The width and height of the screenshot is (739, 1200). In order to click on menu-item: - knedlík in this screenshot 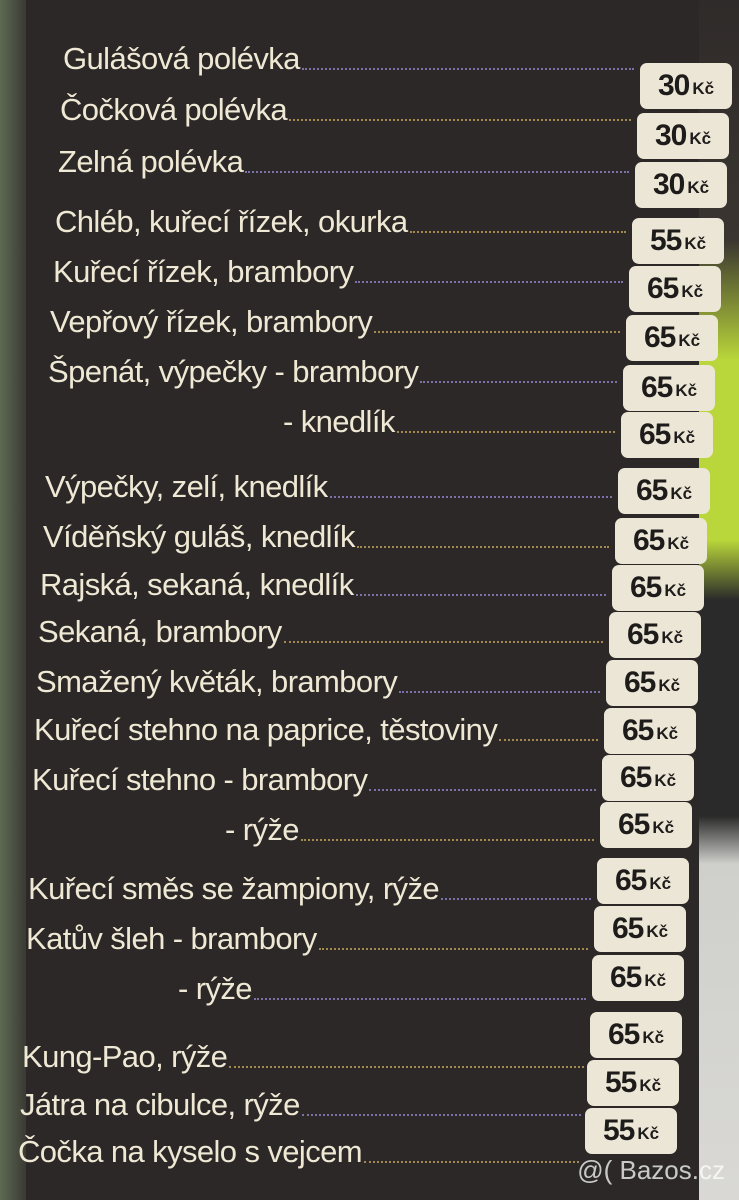, I will do `click(452, 418)`.